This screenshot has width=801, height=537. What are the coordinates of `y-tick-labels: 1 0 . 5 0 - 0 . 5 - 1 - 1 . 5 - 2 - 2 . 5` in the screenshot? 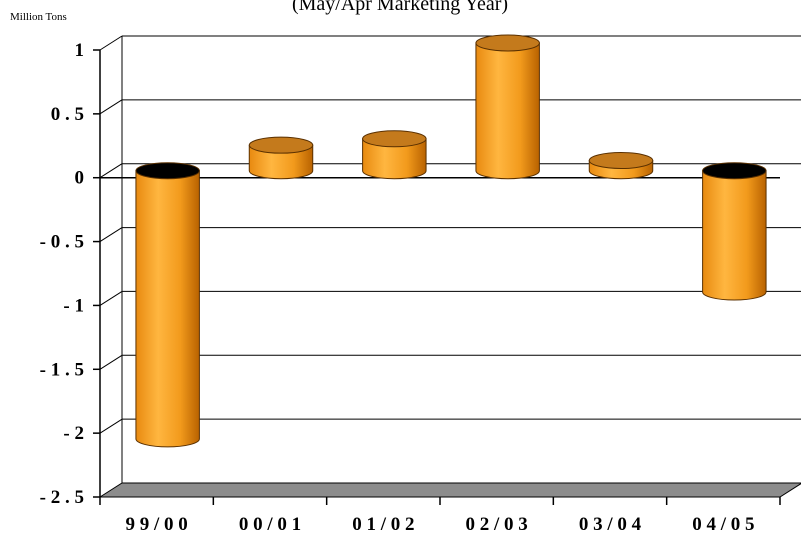 It's located at (62, 274).